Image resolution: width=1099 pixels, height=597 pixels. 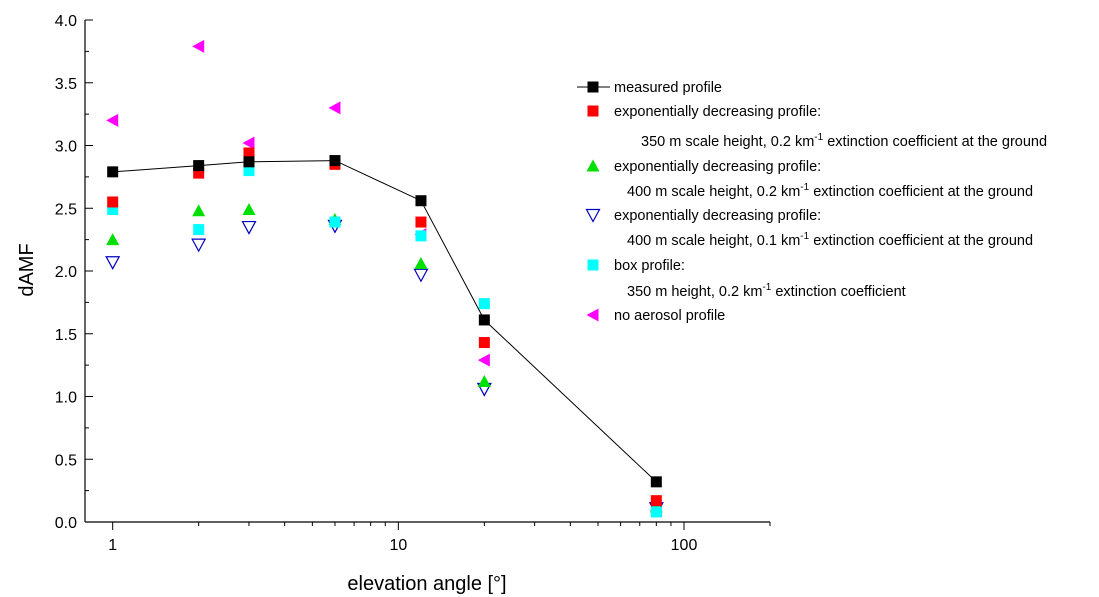 I want to click on y-axis-label: dAMF, so click(x=27, y=269).